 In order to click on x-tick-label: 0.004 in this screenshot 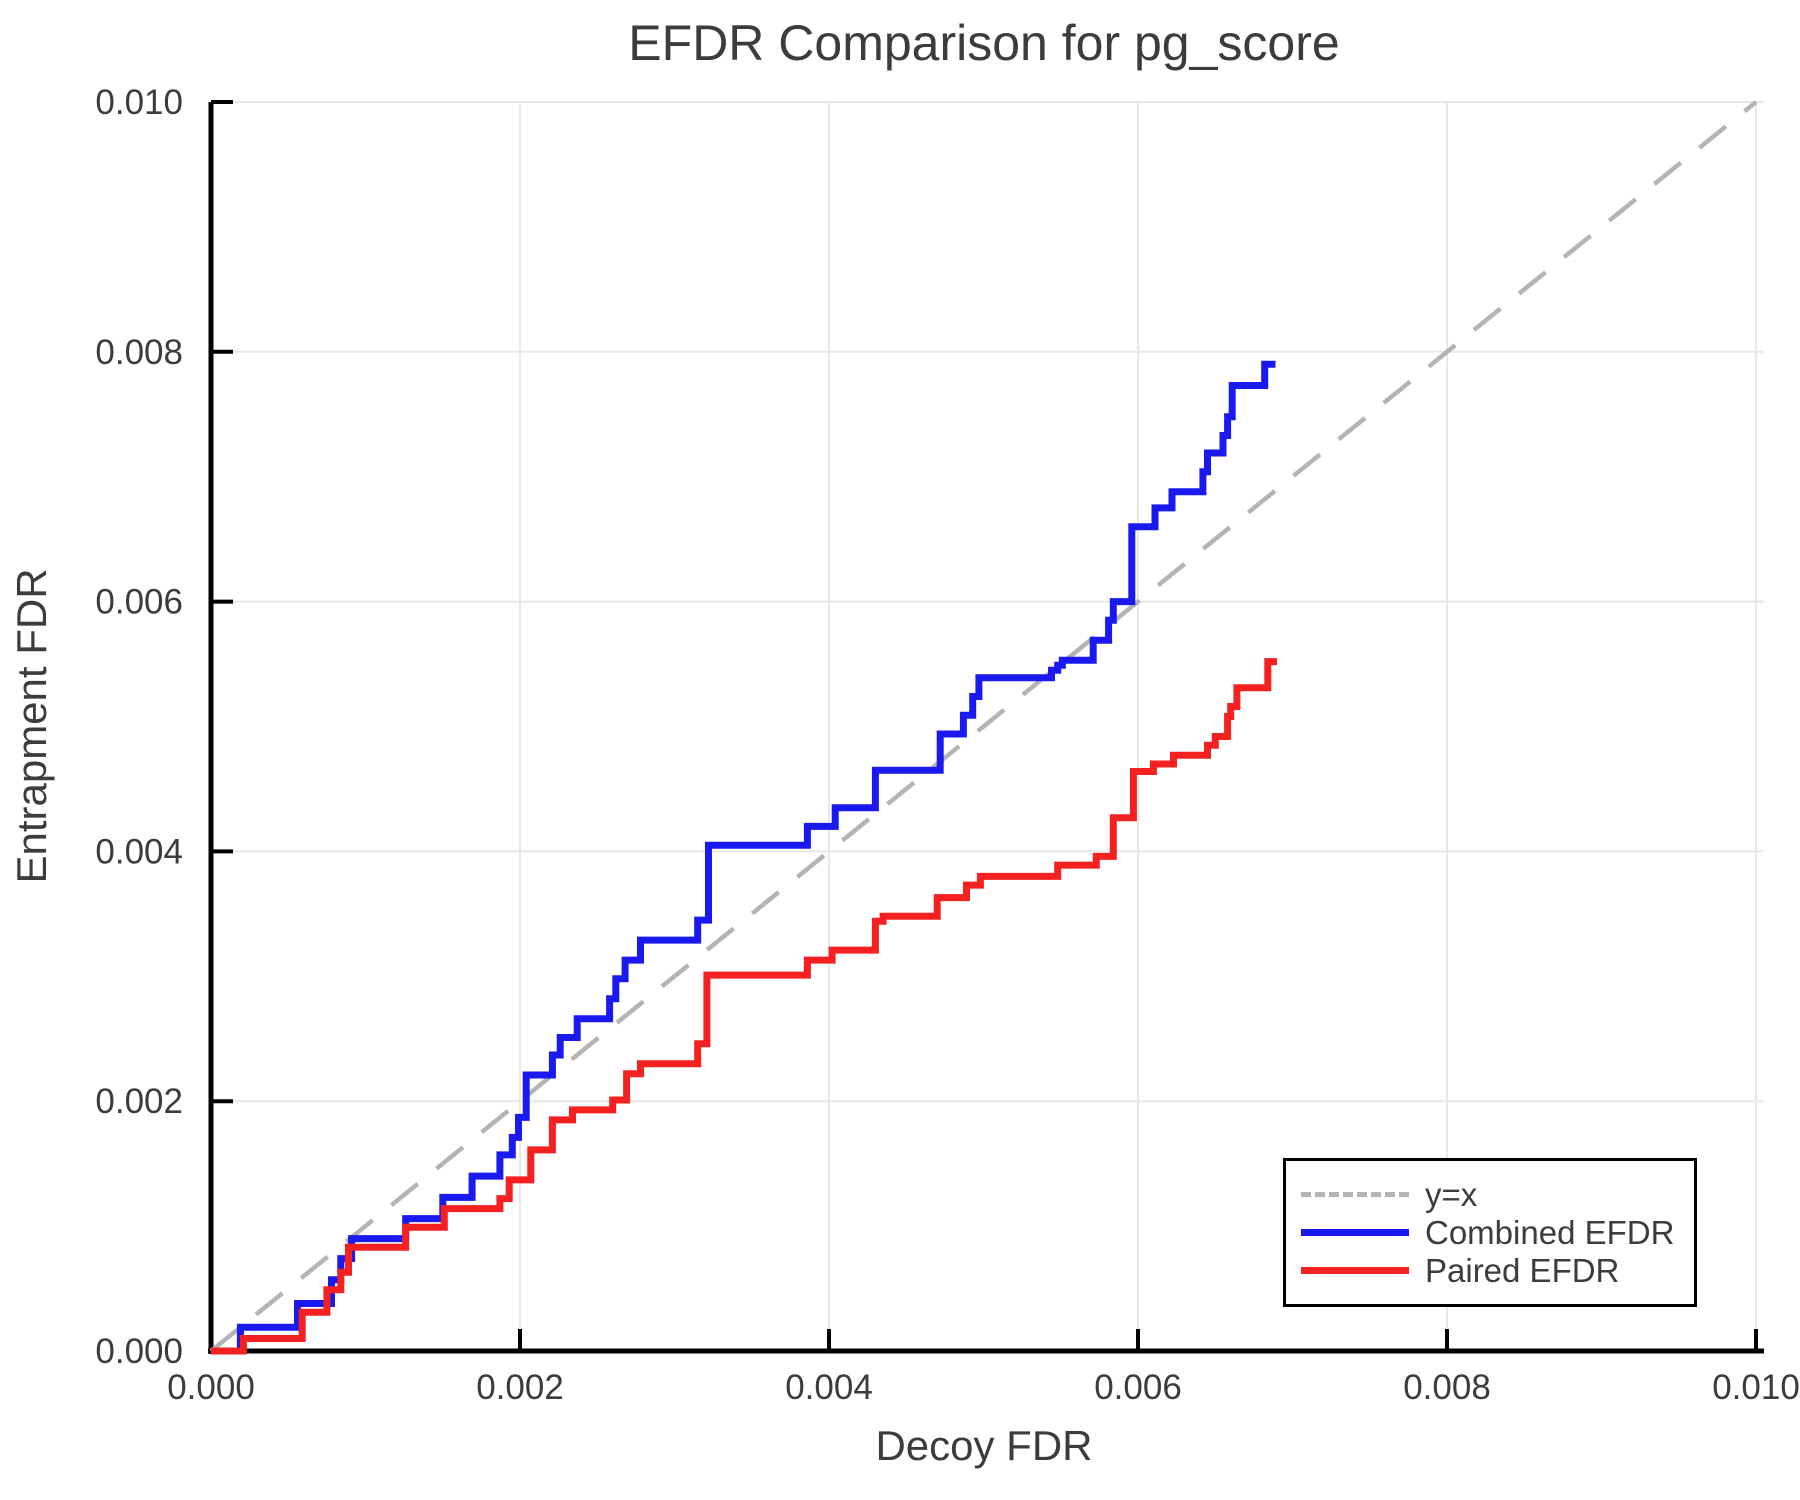, I will do `click(829, 1387)`.